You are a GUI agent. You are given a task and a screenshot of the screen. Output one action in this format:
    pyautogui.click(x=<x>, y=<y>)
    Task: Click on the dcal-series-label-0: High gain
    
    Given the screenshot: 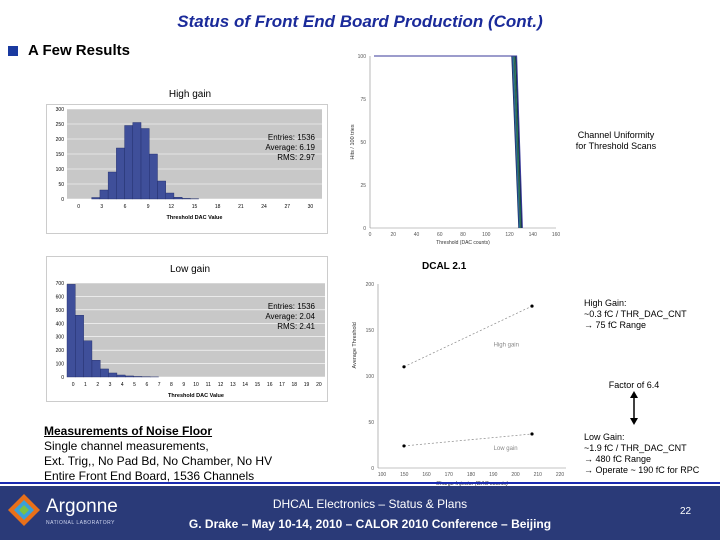 What is the action you would take?
    pyautogui.click(x=506, y=345)
    